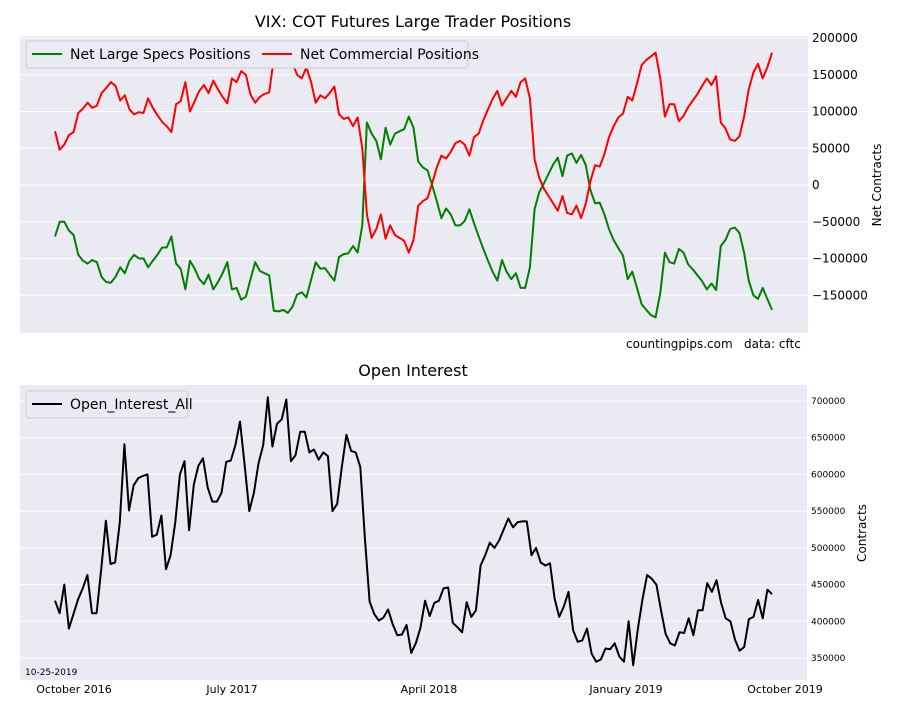 Image resolution: width=900 pixels, height=704 pixels. Describe the element at coordinates (828, 512) in the screenshot. I see `open-interest-y-tick-label: 550000` at that location.